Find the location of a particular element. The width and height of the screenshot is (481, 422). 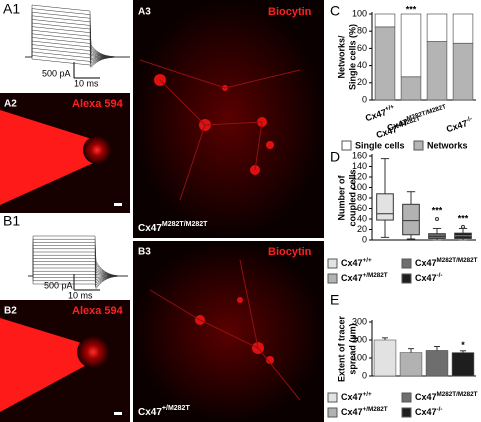

current-traces is located at coordinates (78, 147).